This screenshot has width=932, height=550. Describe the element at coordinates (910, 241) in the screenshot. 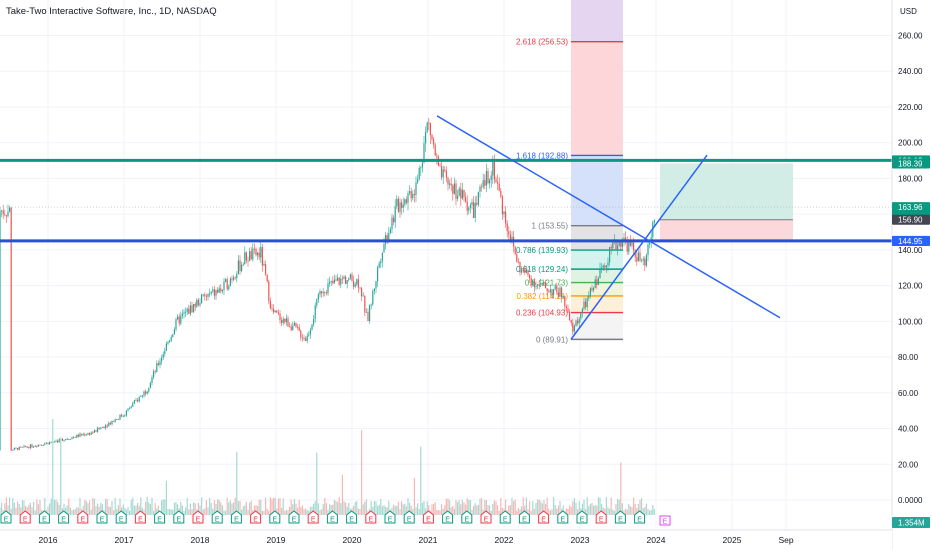

I see `price-label-text: 144.95` at that location.